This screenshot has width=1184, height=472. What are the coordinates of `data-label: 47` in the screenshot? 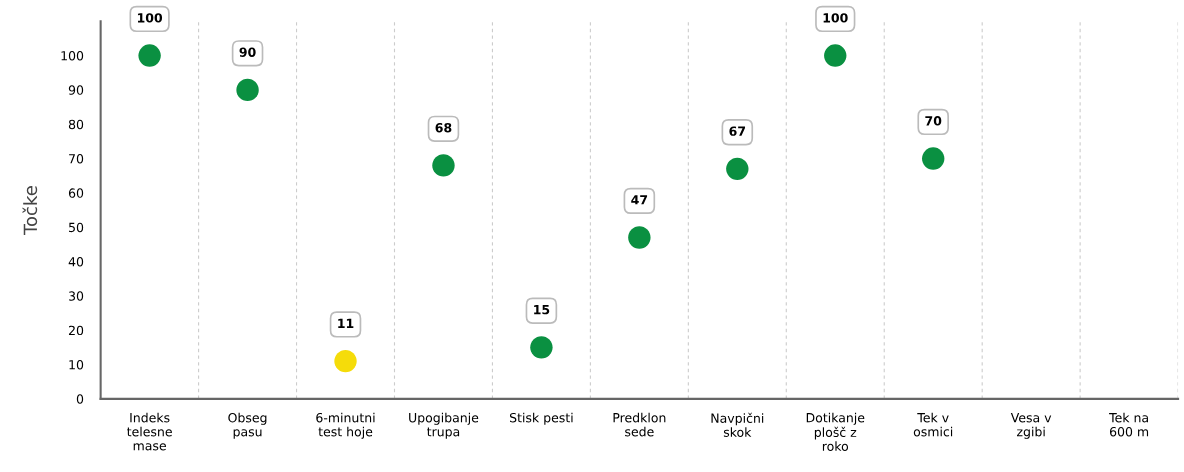 It's located at (639, 200).